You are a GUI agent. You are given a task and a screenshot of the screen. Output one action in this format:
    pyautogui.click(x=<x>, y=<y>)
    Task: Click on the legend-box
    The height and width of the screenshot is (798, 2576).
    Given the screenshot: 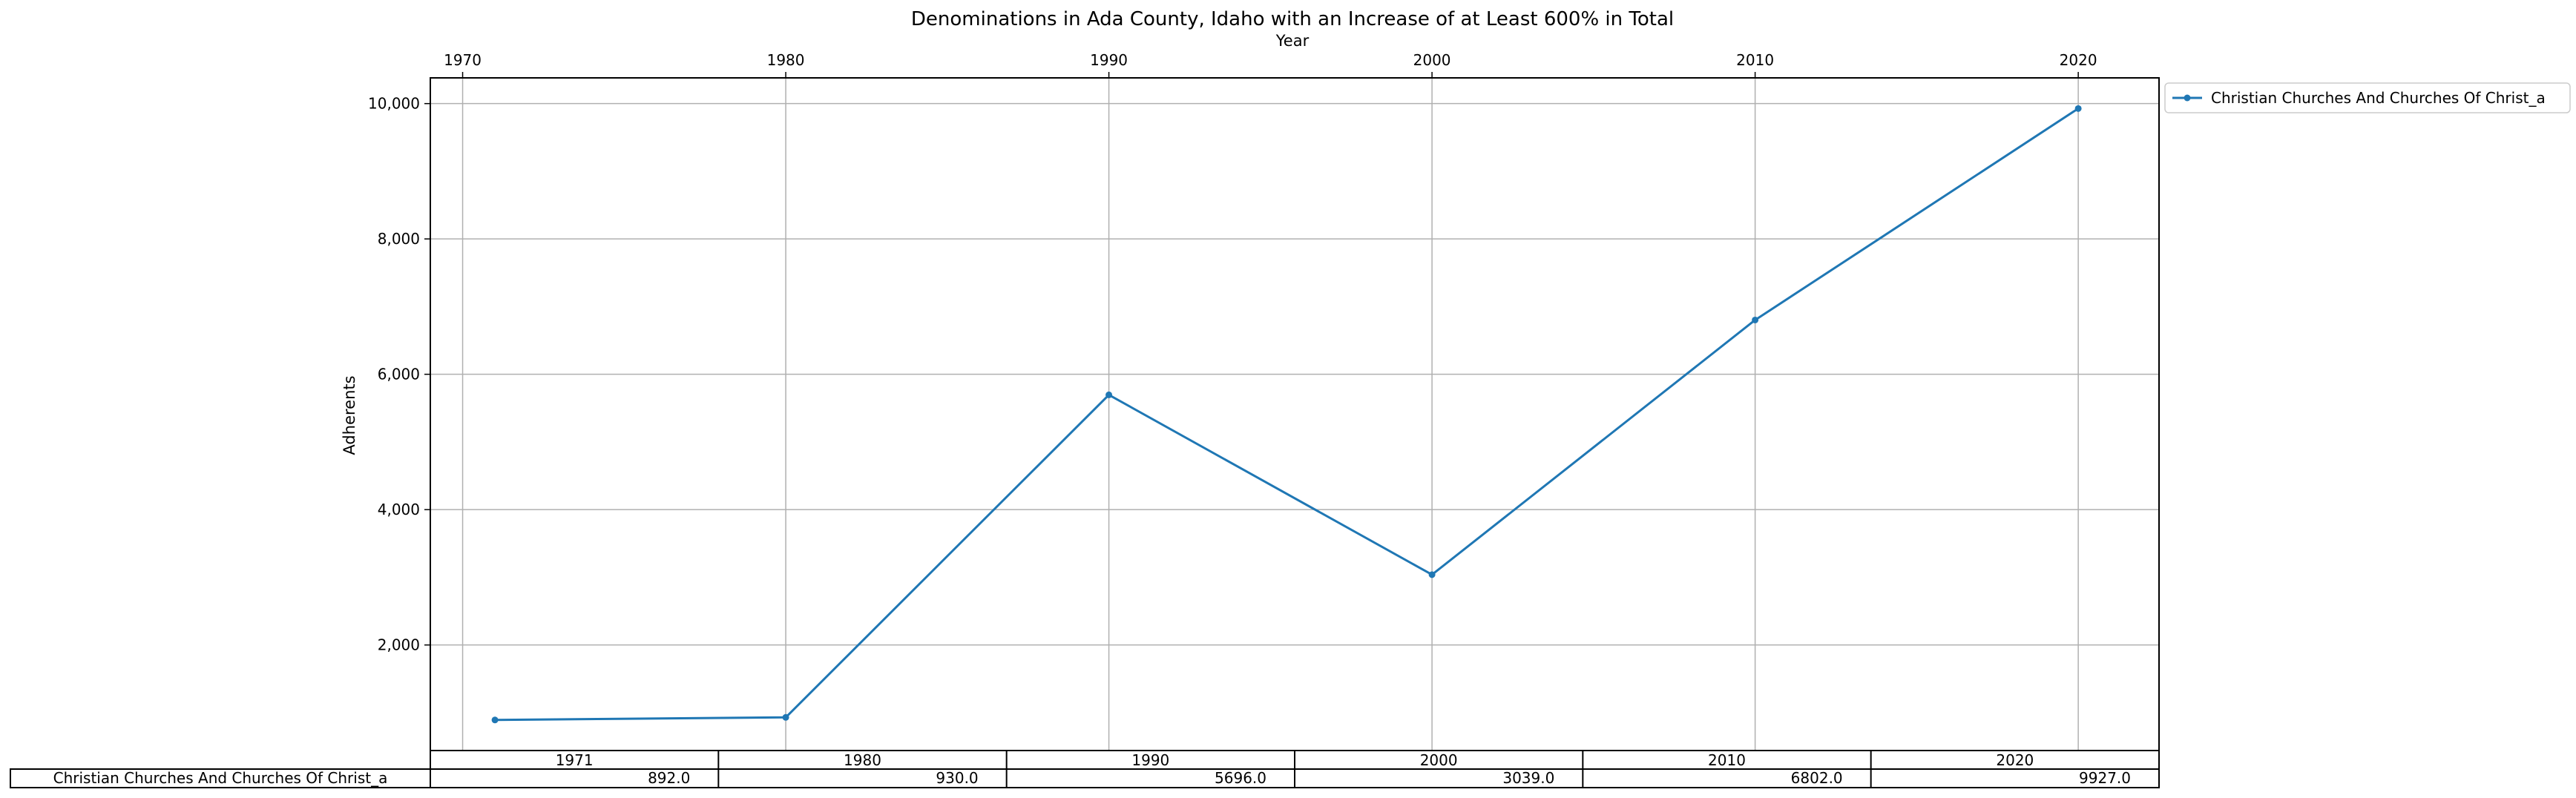 What is the action you would take?
    pyautogui.click(x=2367, y=97)
    